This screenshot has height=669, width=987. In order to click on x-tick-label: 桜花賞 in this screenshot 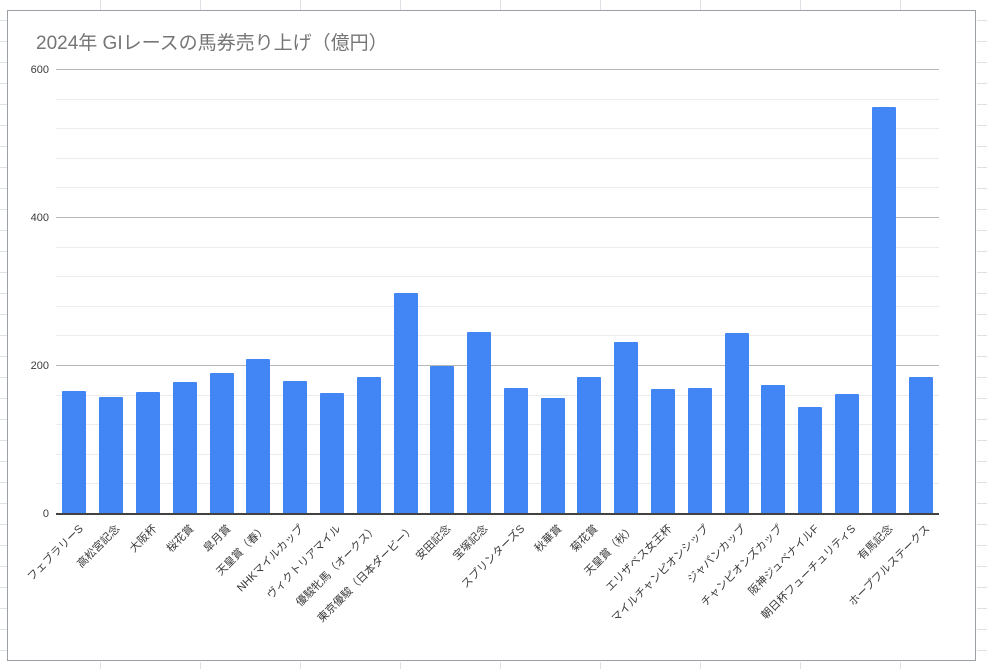, I will do `click(180, 539)`.